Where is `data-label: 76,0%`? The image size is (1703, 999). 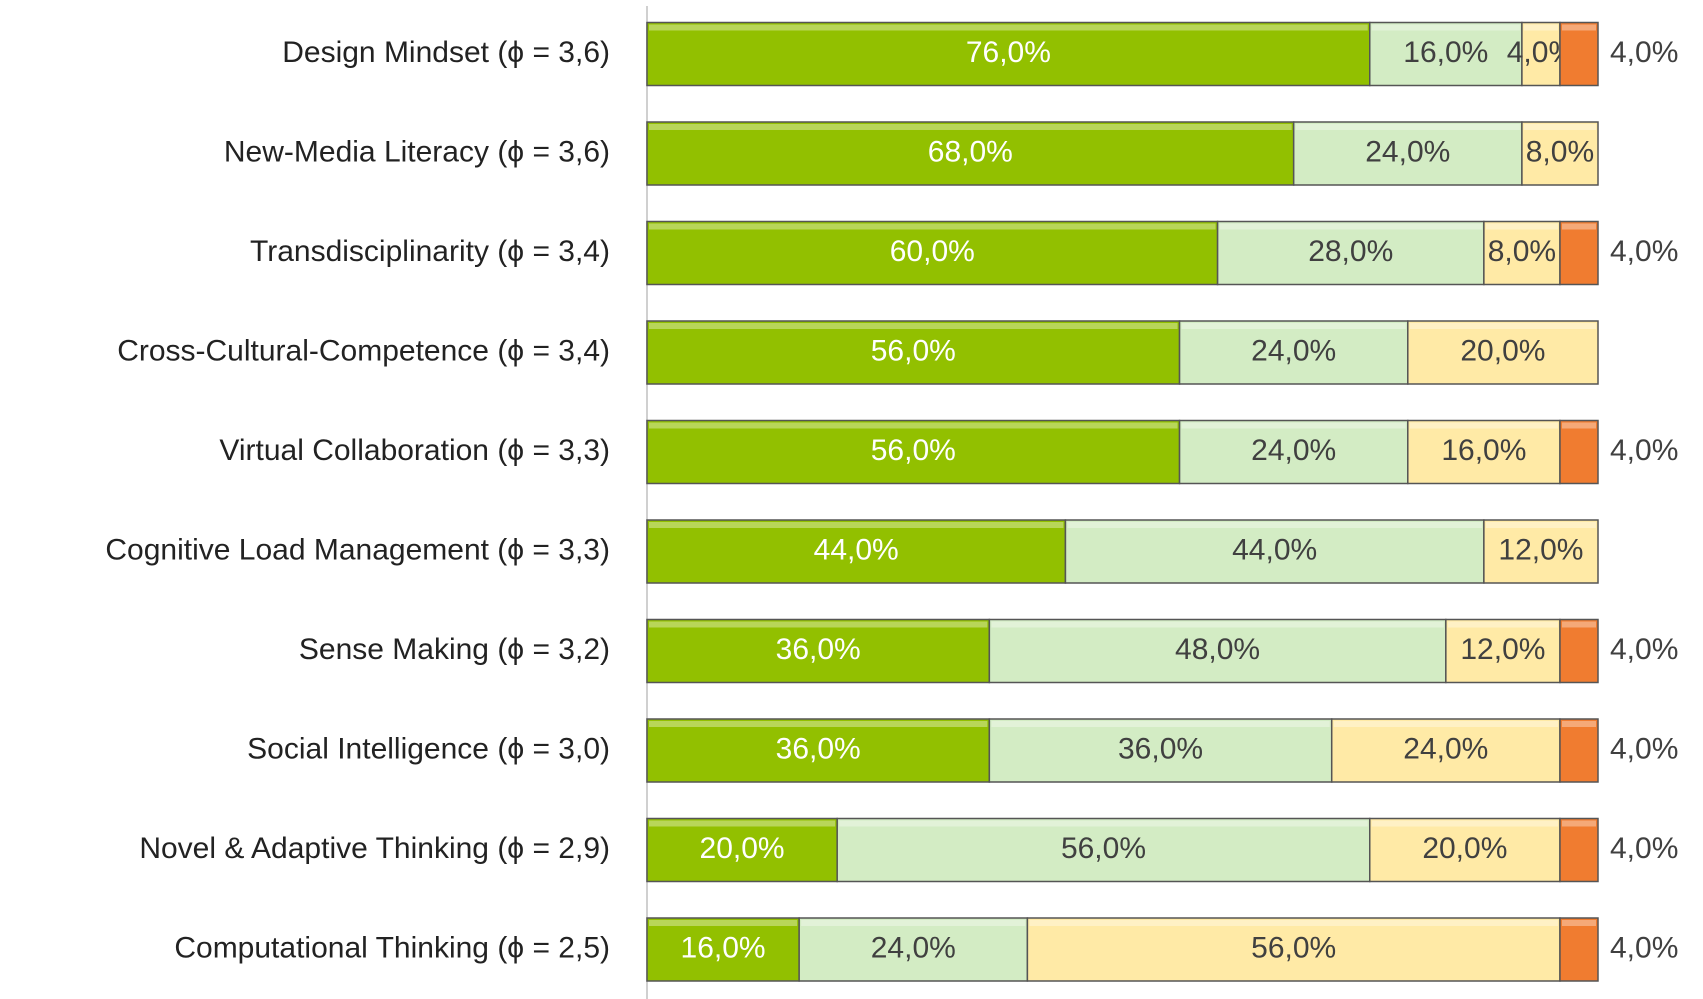 data-label: 76,0% is located at coordinates (1008, 52).